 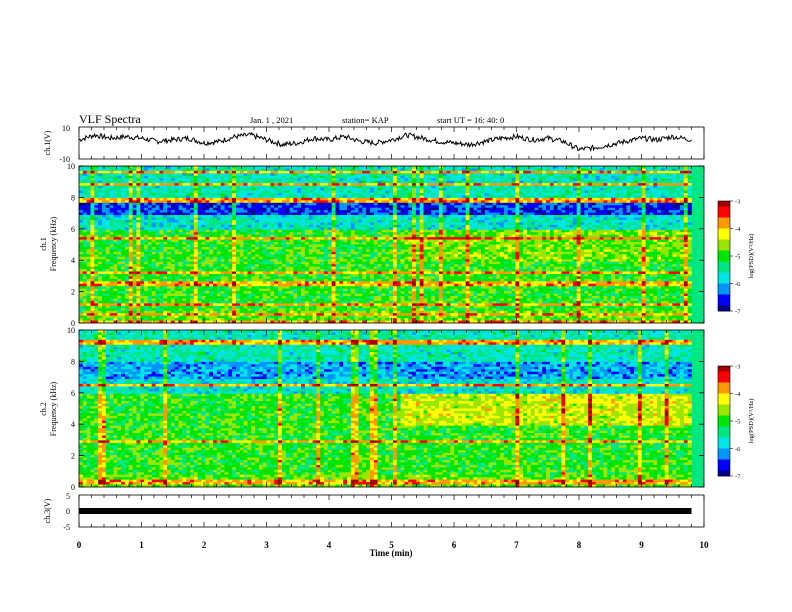 What do you see at coordinates (66, 527) in the screenshot?
I see `ch3-ytick-bottom: -5` at bounding box center [66, 527].